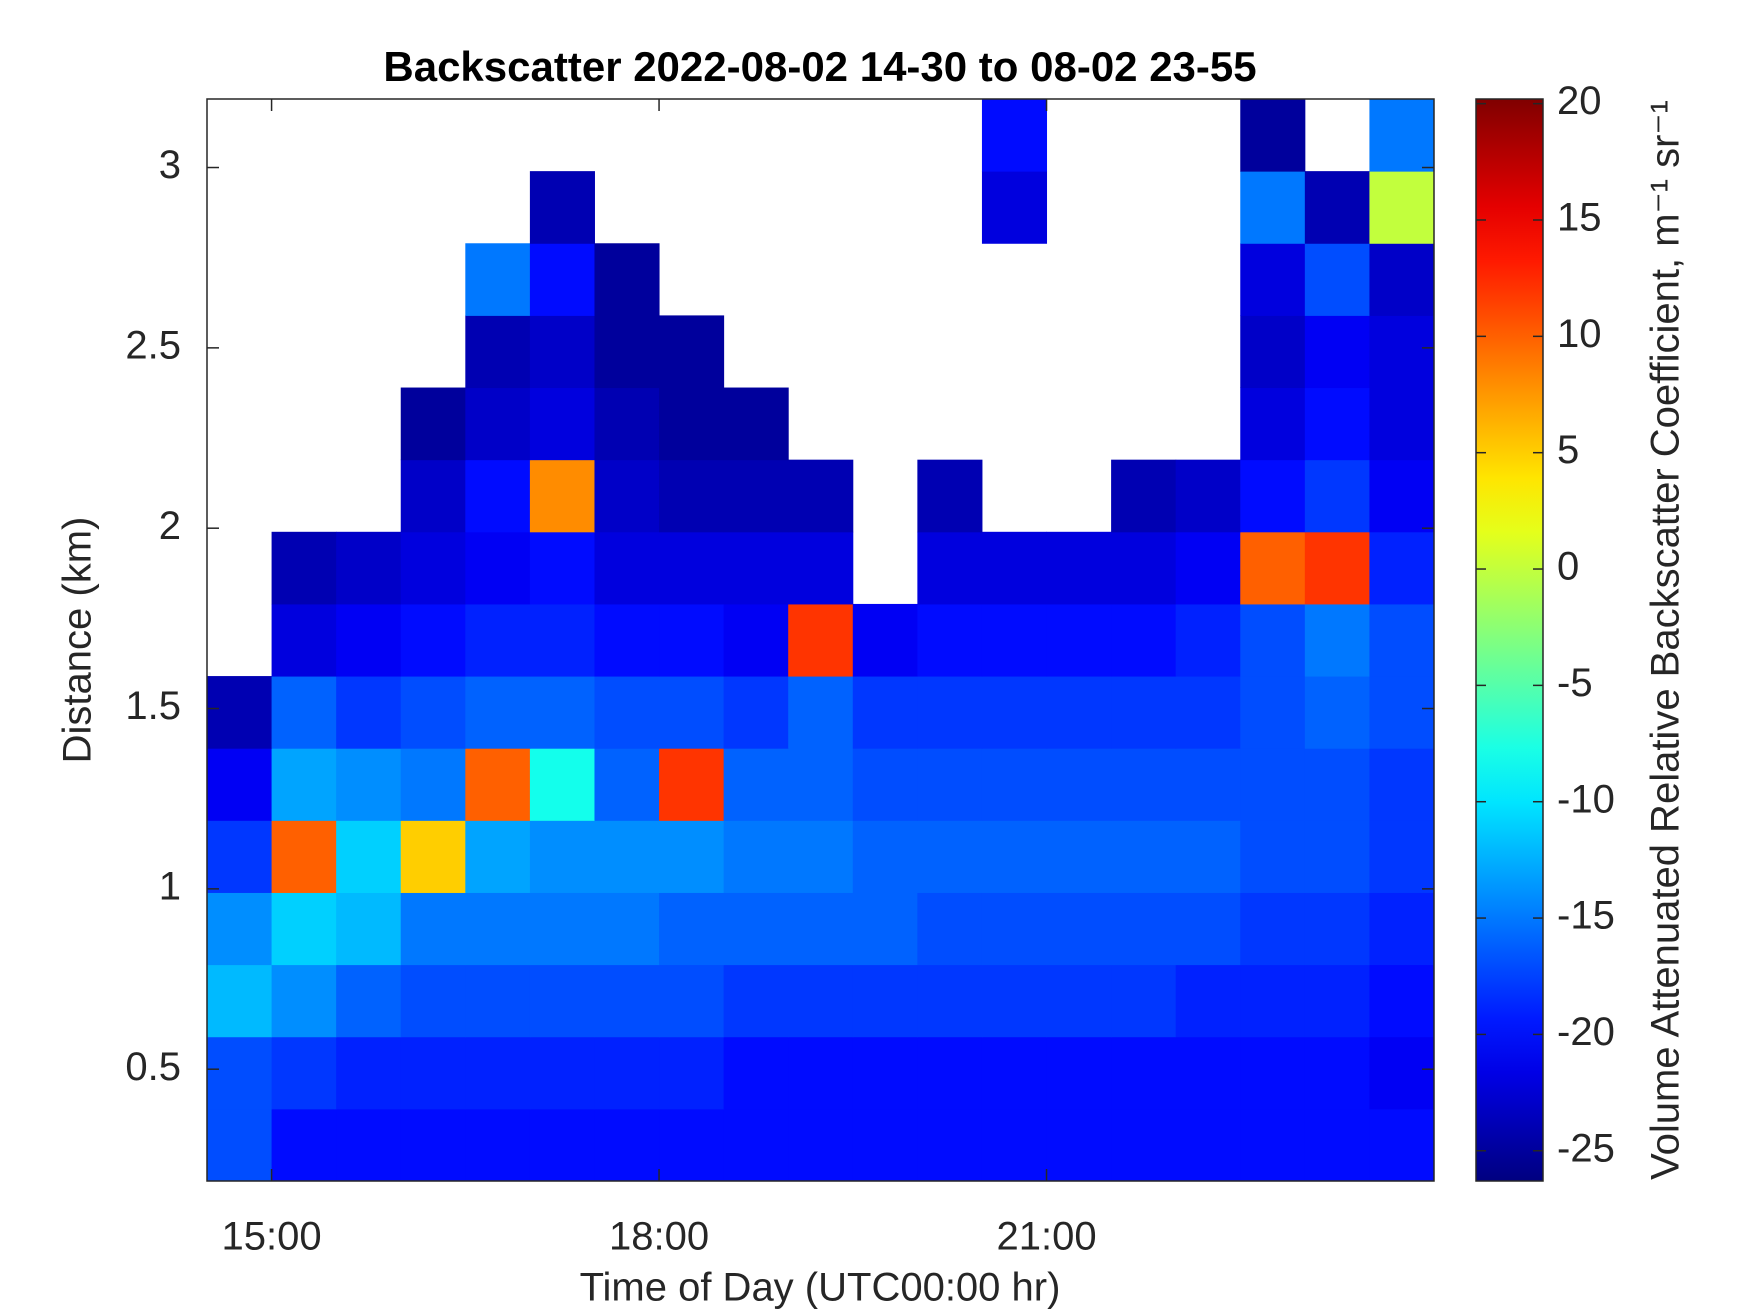 The width and height of the screenshot is (1750, 1313). I want to click on y-tick-label: 2, so click(170, 526).